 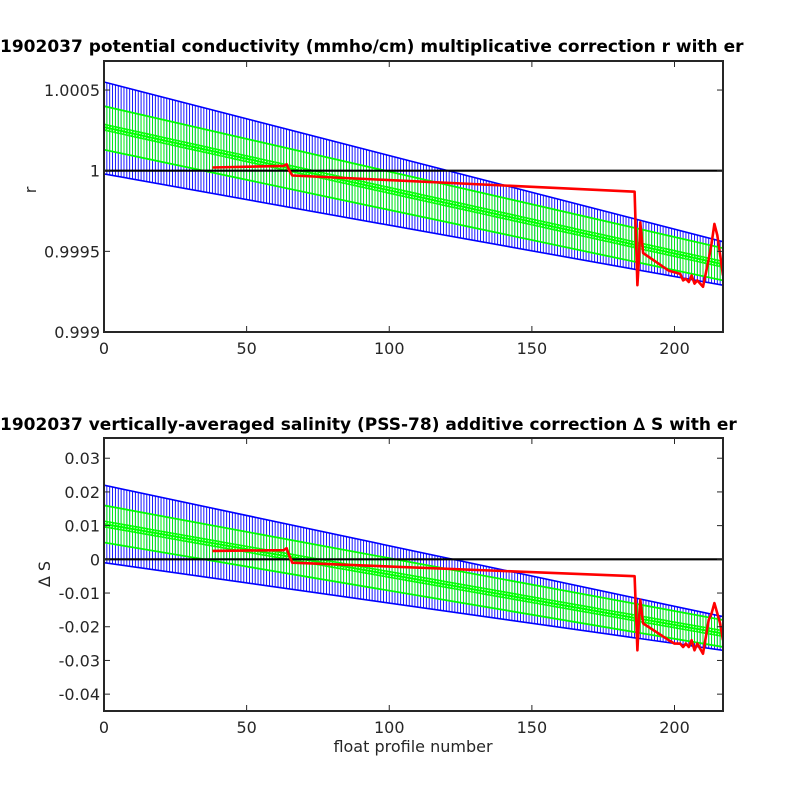 What do you see at coordinates (79, 593) in the screenshot?
I see `bottom-y-tick-label: -0.01` at bounding box center [79, 593].